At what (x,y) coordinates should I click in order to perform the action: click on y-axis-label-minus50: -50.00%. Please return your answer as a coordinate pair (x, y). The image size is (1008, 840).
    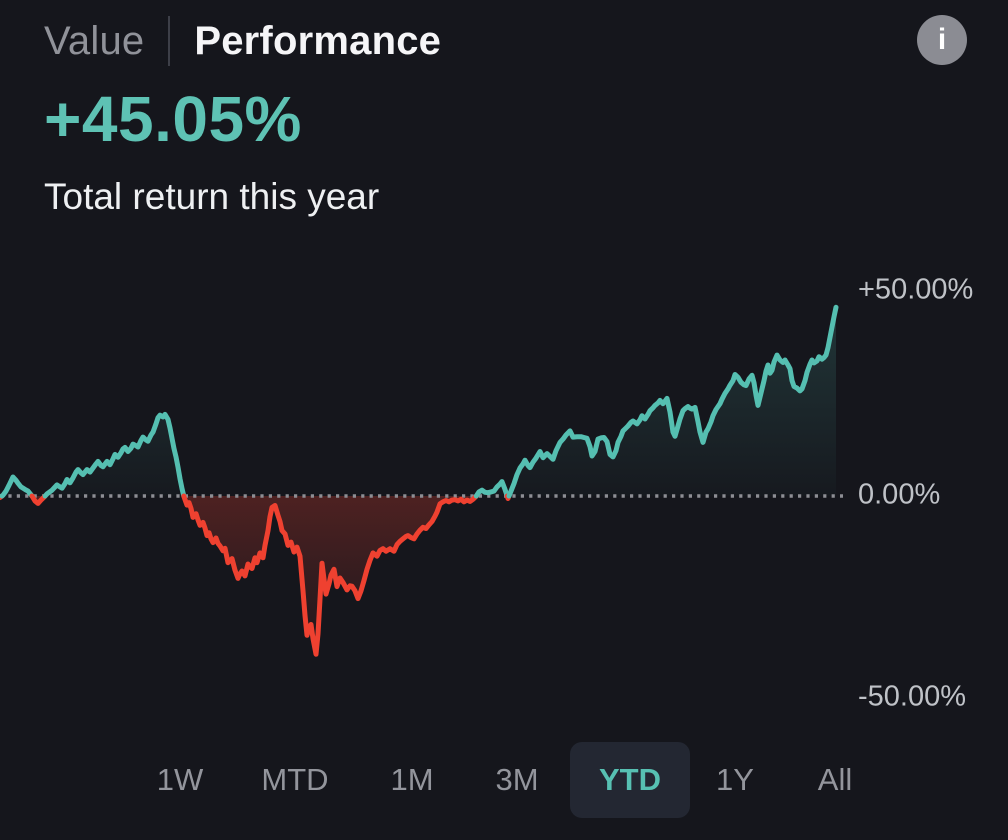
    Looking at the image, I should click on (912, 696).